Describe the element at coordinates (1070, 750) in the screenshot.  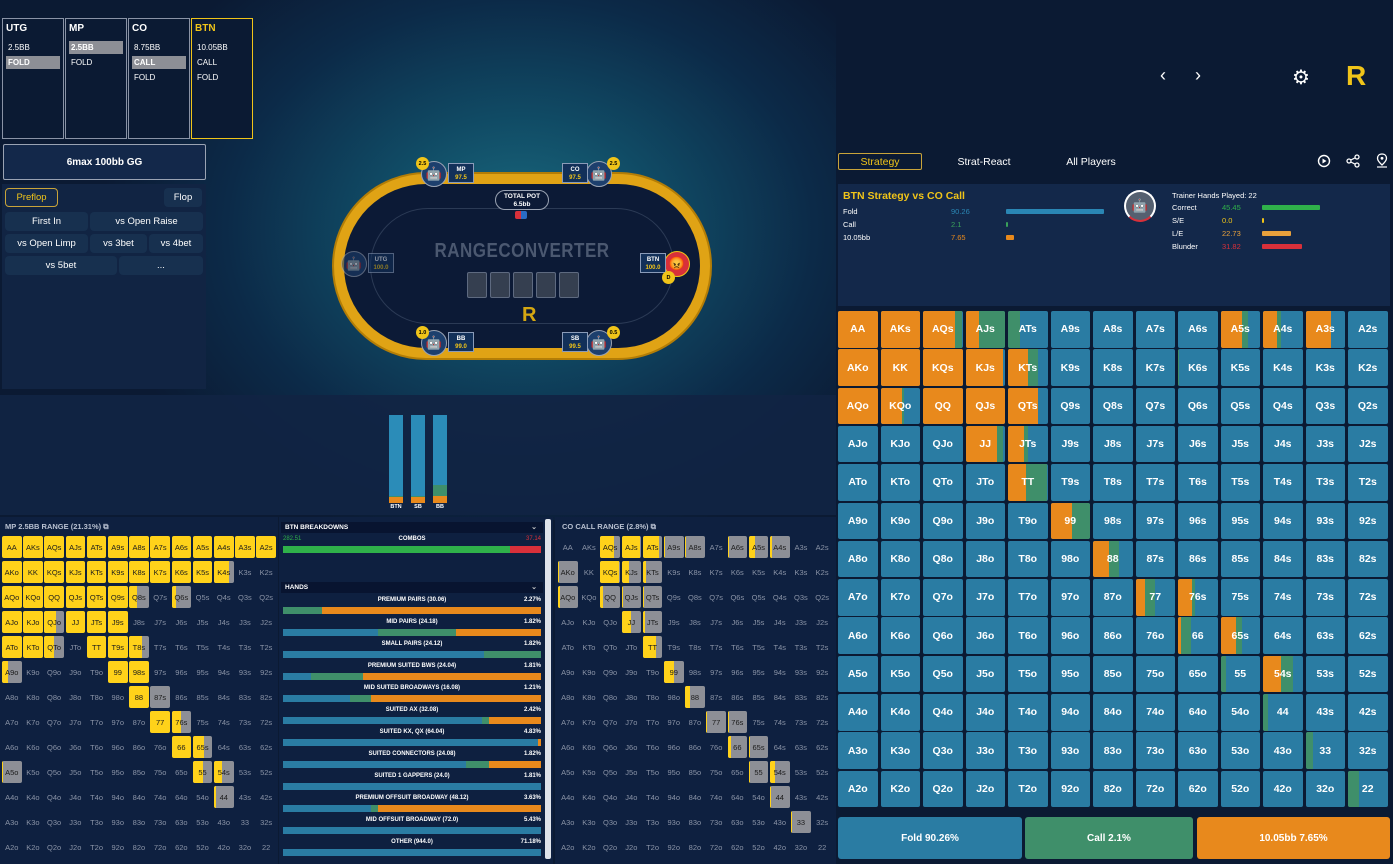
I see `hand-cell: 93o` at that location.